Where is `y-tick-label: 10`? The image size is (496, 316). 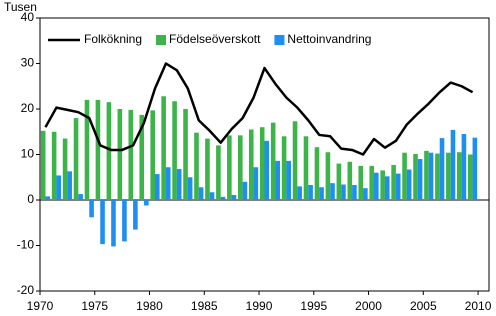
y-tick-label: 10 is located at coordinates (28, 154).